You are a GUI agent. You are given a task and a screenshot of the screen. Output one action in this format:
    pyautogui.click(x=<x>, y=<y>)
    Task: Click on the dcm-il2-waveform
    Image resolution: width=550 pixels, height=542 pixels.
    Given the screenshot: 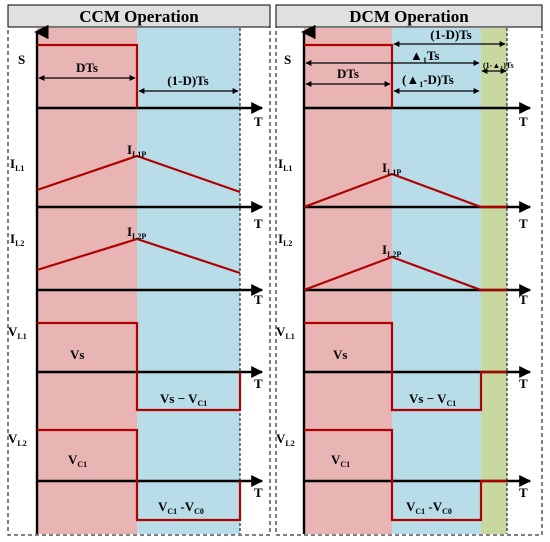 What is the action you would take?
    pyautogui.click(x=405, y=273)
    